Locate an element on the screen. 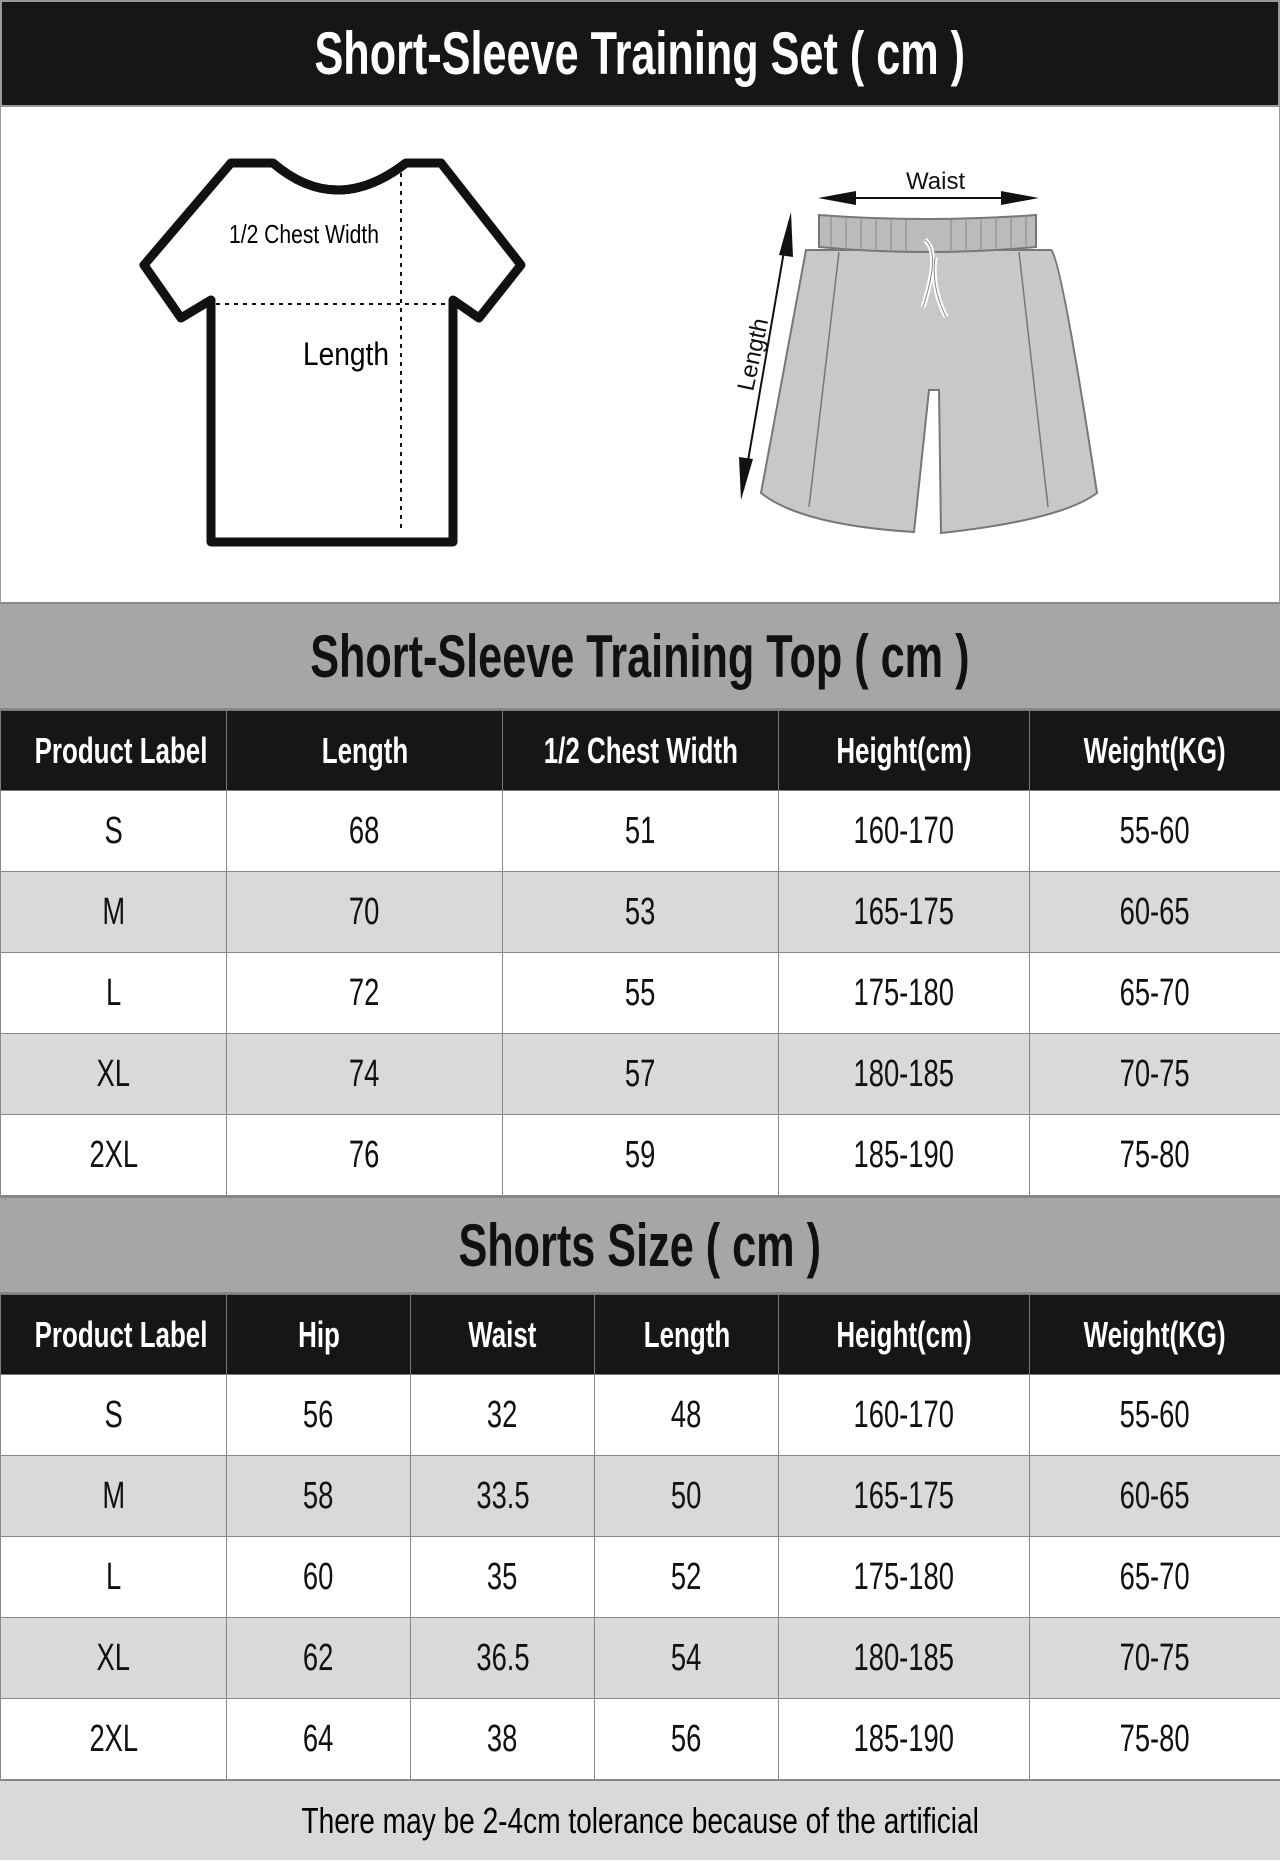 This screenshot has height=1861, width=1280. table-cell: 72 is located at coordinates (364, 993).